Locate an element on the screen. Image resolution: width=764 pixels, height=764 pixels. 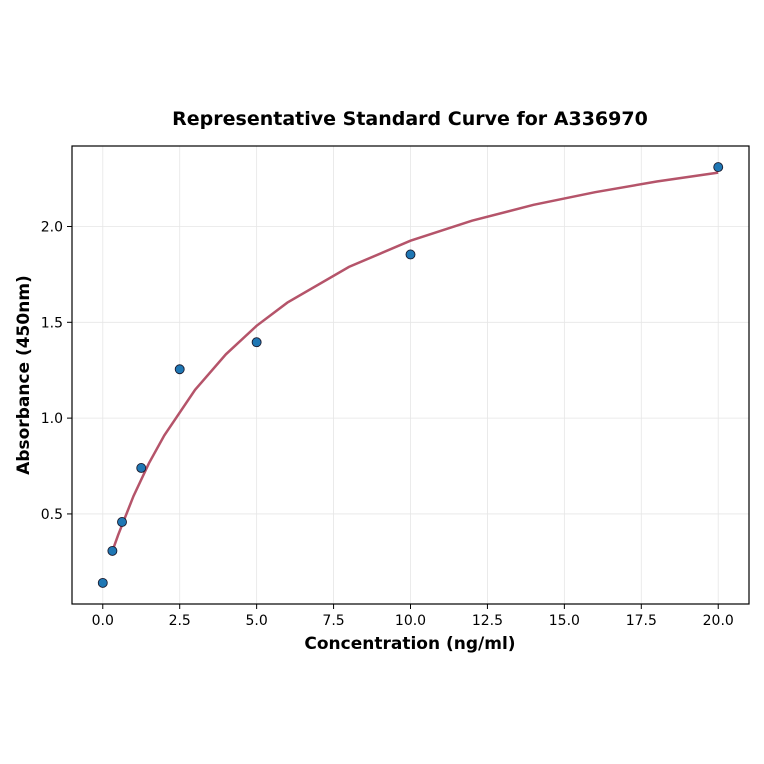
x-tick-label: 12.5 is located at coordinates (487, 621).